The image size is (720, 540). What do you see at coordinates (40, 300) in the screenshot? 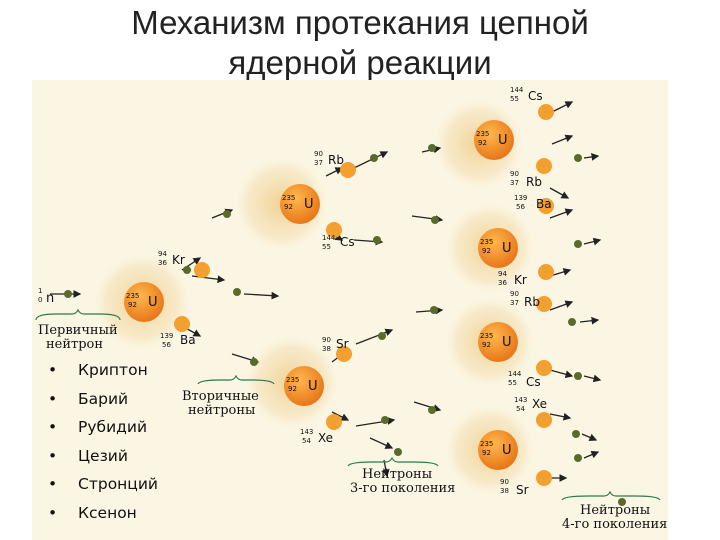
I see `svg-text: 0` at bounding box center [40, 300].